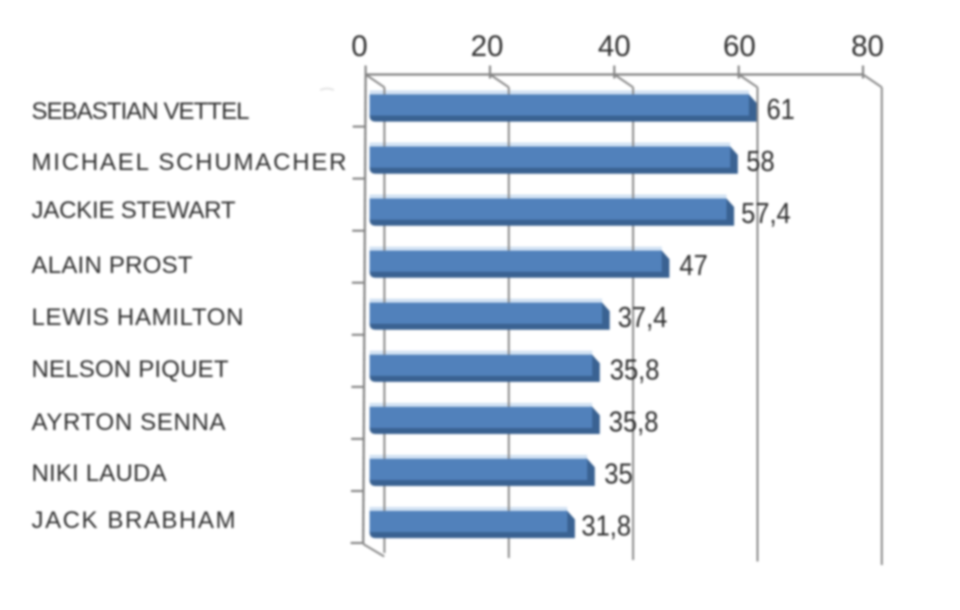 The width and height of the screenshot is (960, 610). Describe the element at coordinates (99, 473) in the screenshot. I see `svg-text: NIKI LAUDA` at that location.